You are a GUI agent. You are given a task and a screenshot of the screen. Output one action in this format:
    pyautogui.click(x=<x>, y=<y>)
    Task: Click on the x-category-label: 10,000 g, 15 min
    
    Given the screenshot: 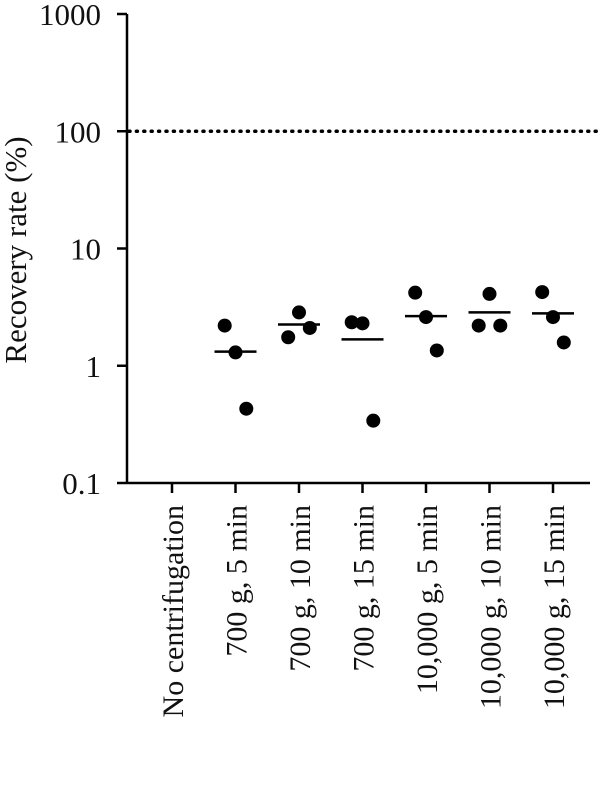 What is the action you would take?
    pyautogui.click(x=554, y=607)
    